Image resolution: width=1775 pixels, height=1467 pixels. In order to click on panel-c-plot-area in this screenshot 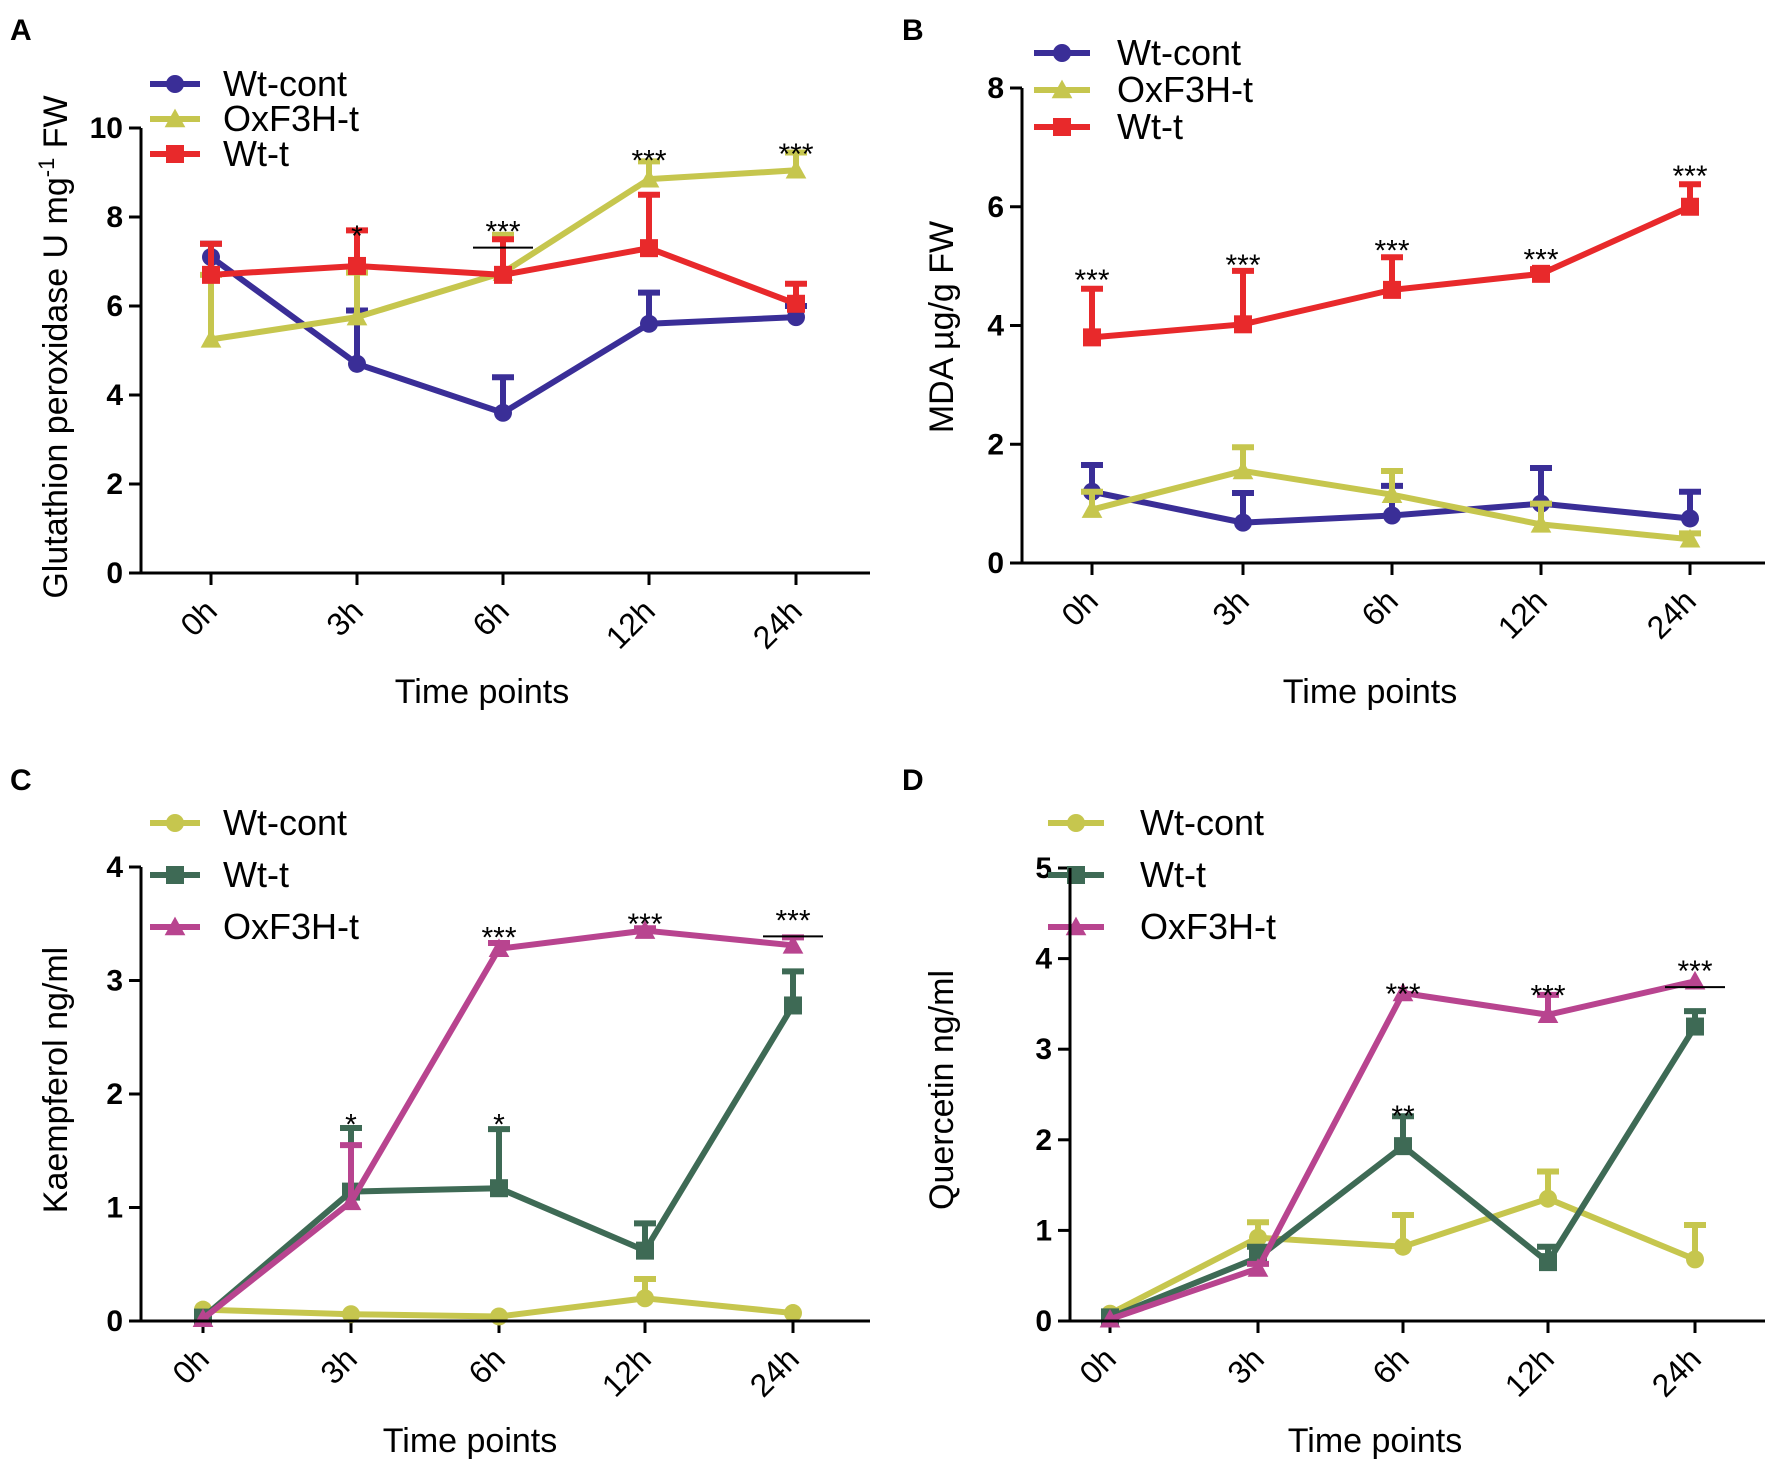, I will do `click(498, 1124)`.